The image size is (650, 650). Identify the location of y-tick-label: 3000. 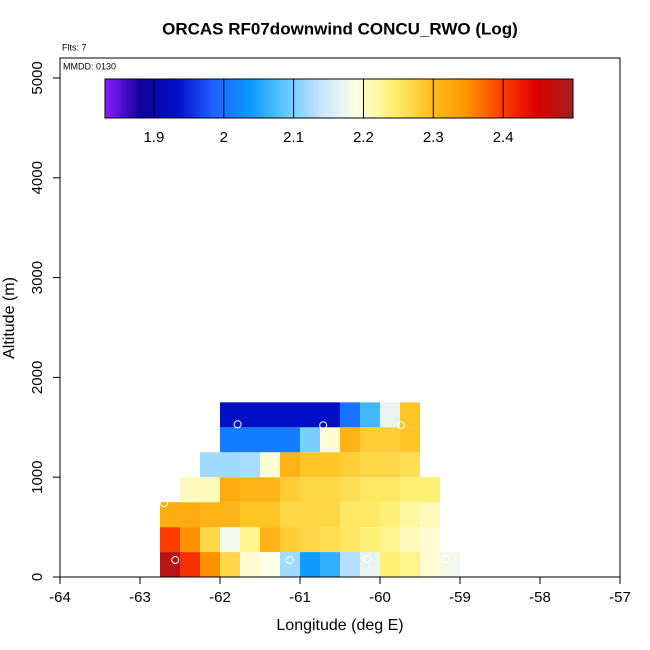
(37, 277).